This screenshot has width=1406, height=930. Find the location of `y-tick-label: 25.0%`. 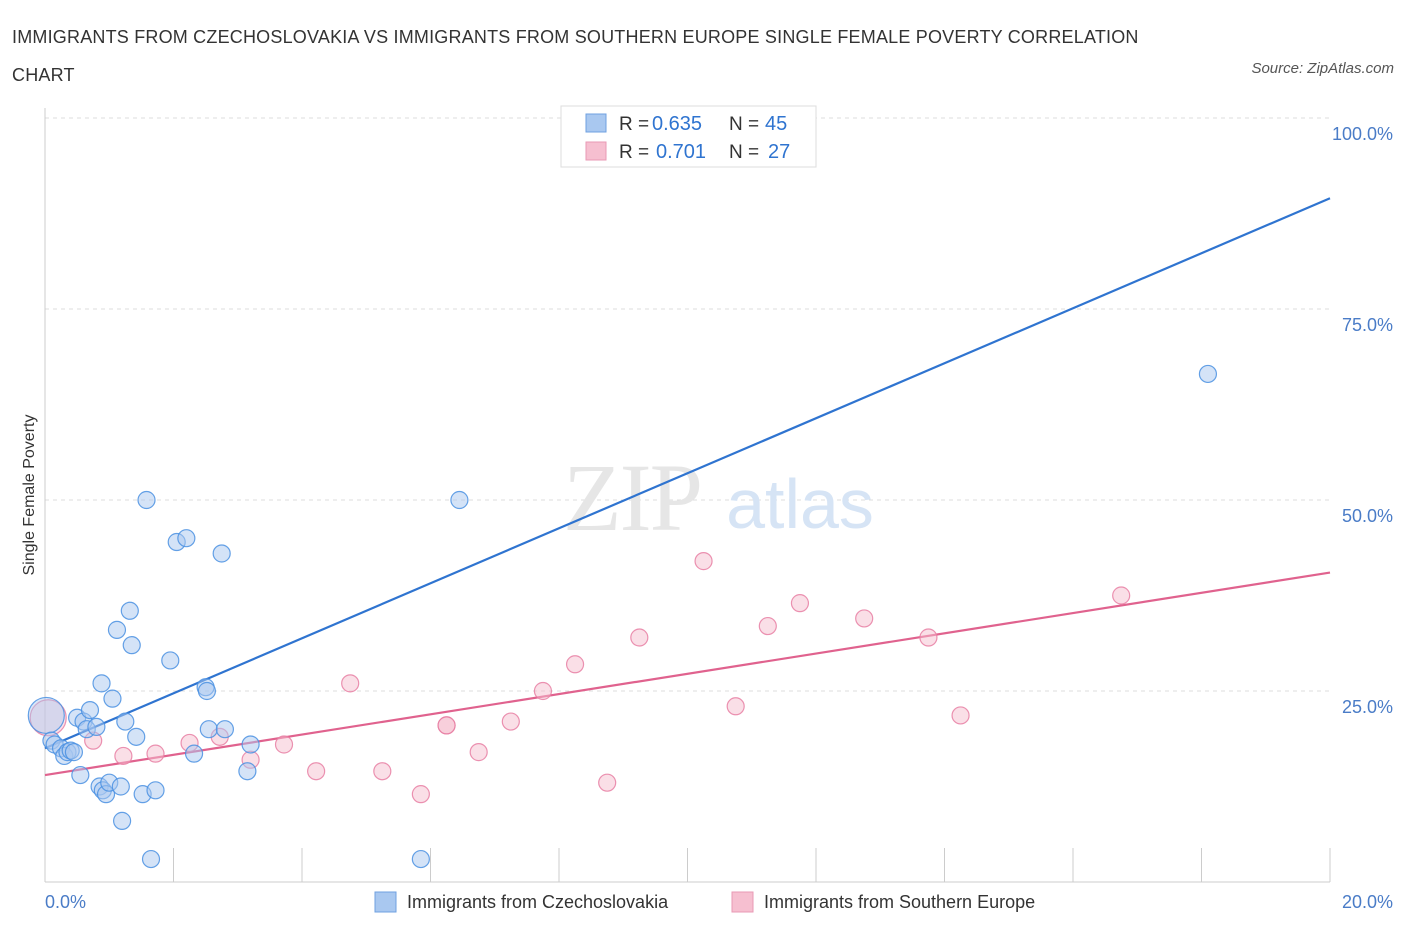

y-tick-label: 25.0% is located at coordinates (1367, 707).